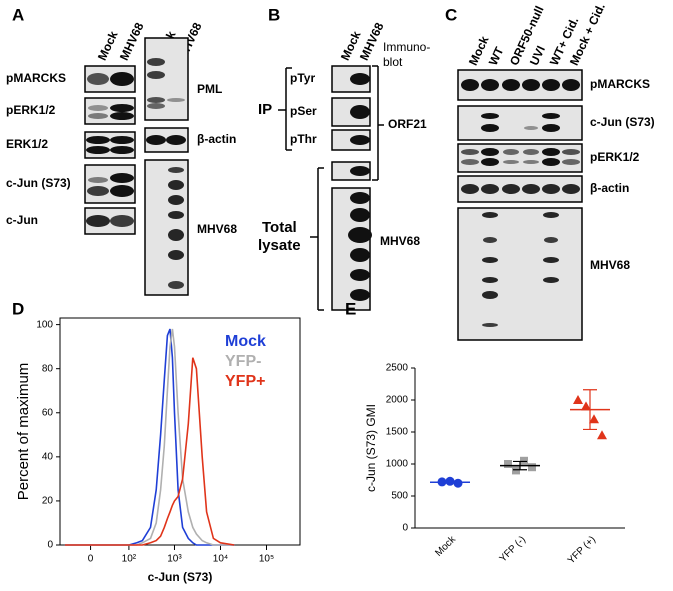 This screenshot has height=591, width=673. Describe the element at coordinates (350, 308) in the screenshot. I see `panel-label: E` at that location.